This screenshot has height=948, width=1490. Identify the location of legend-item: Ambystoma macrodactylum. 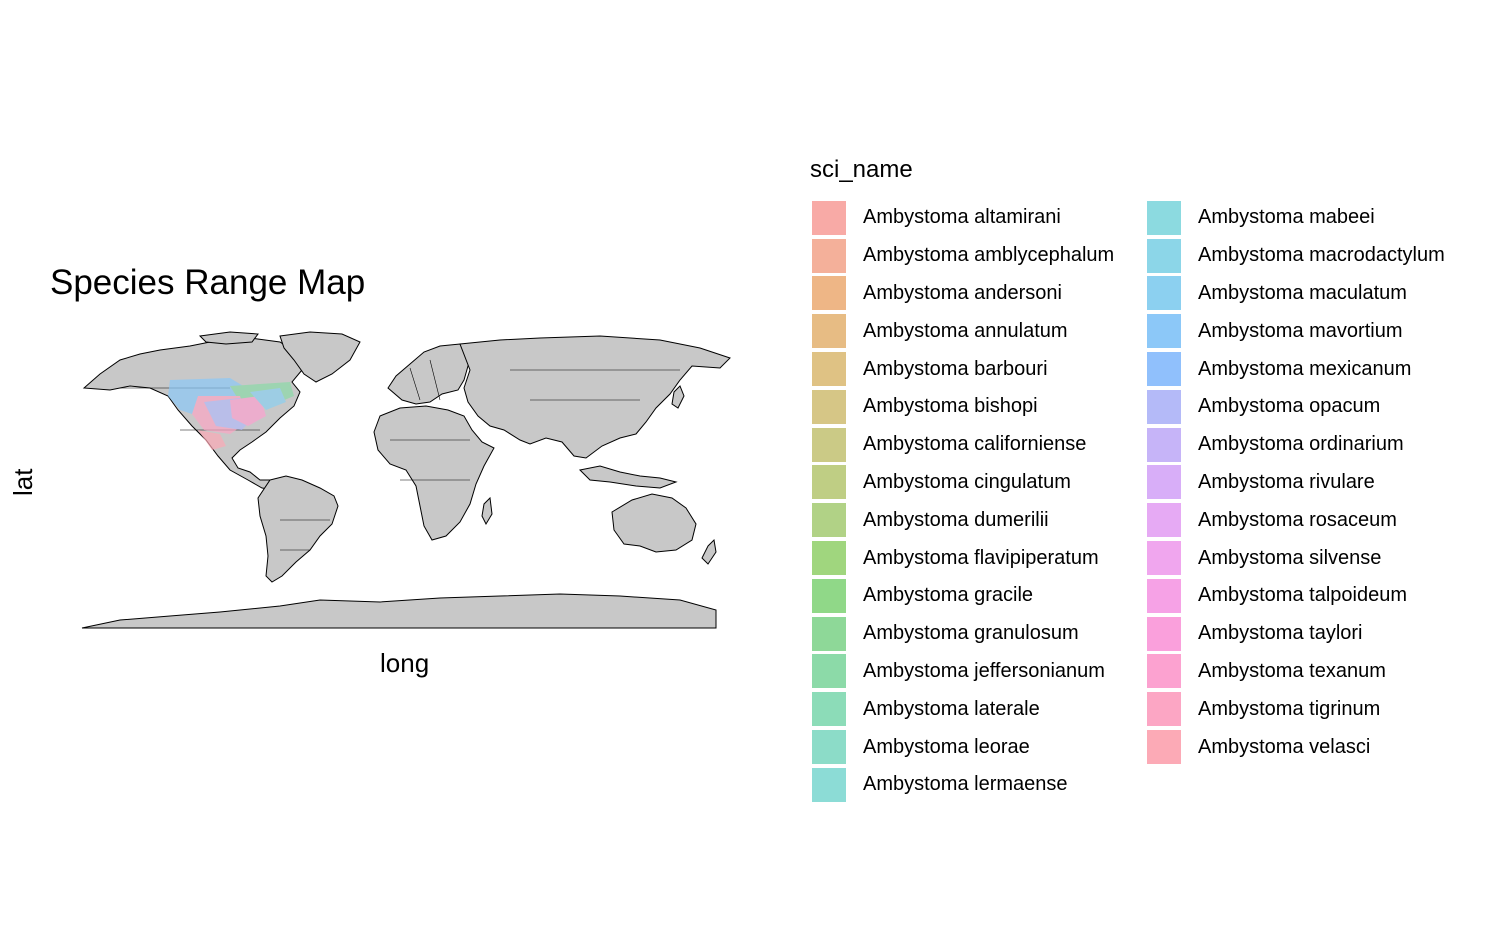
(1296, 256).